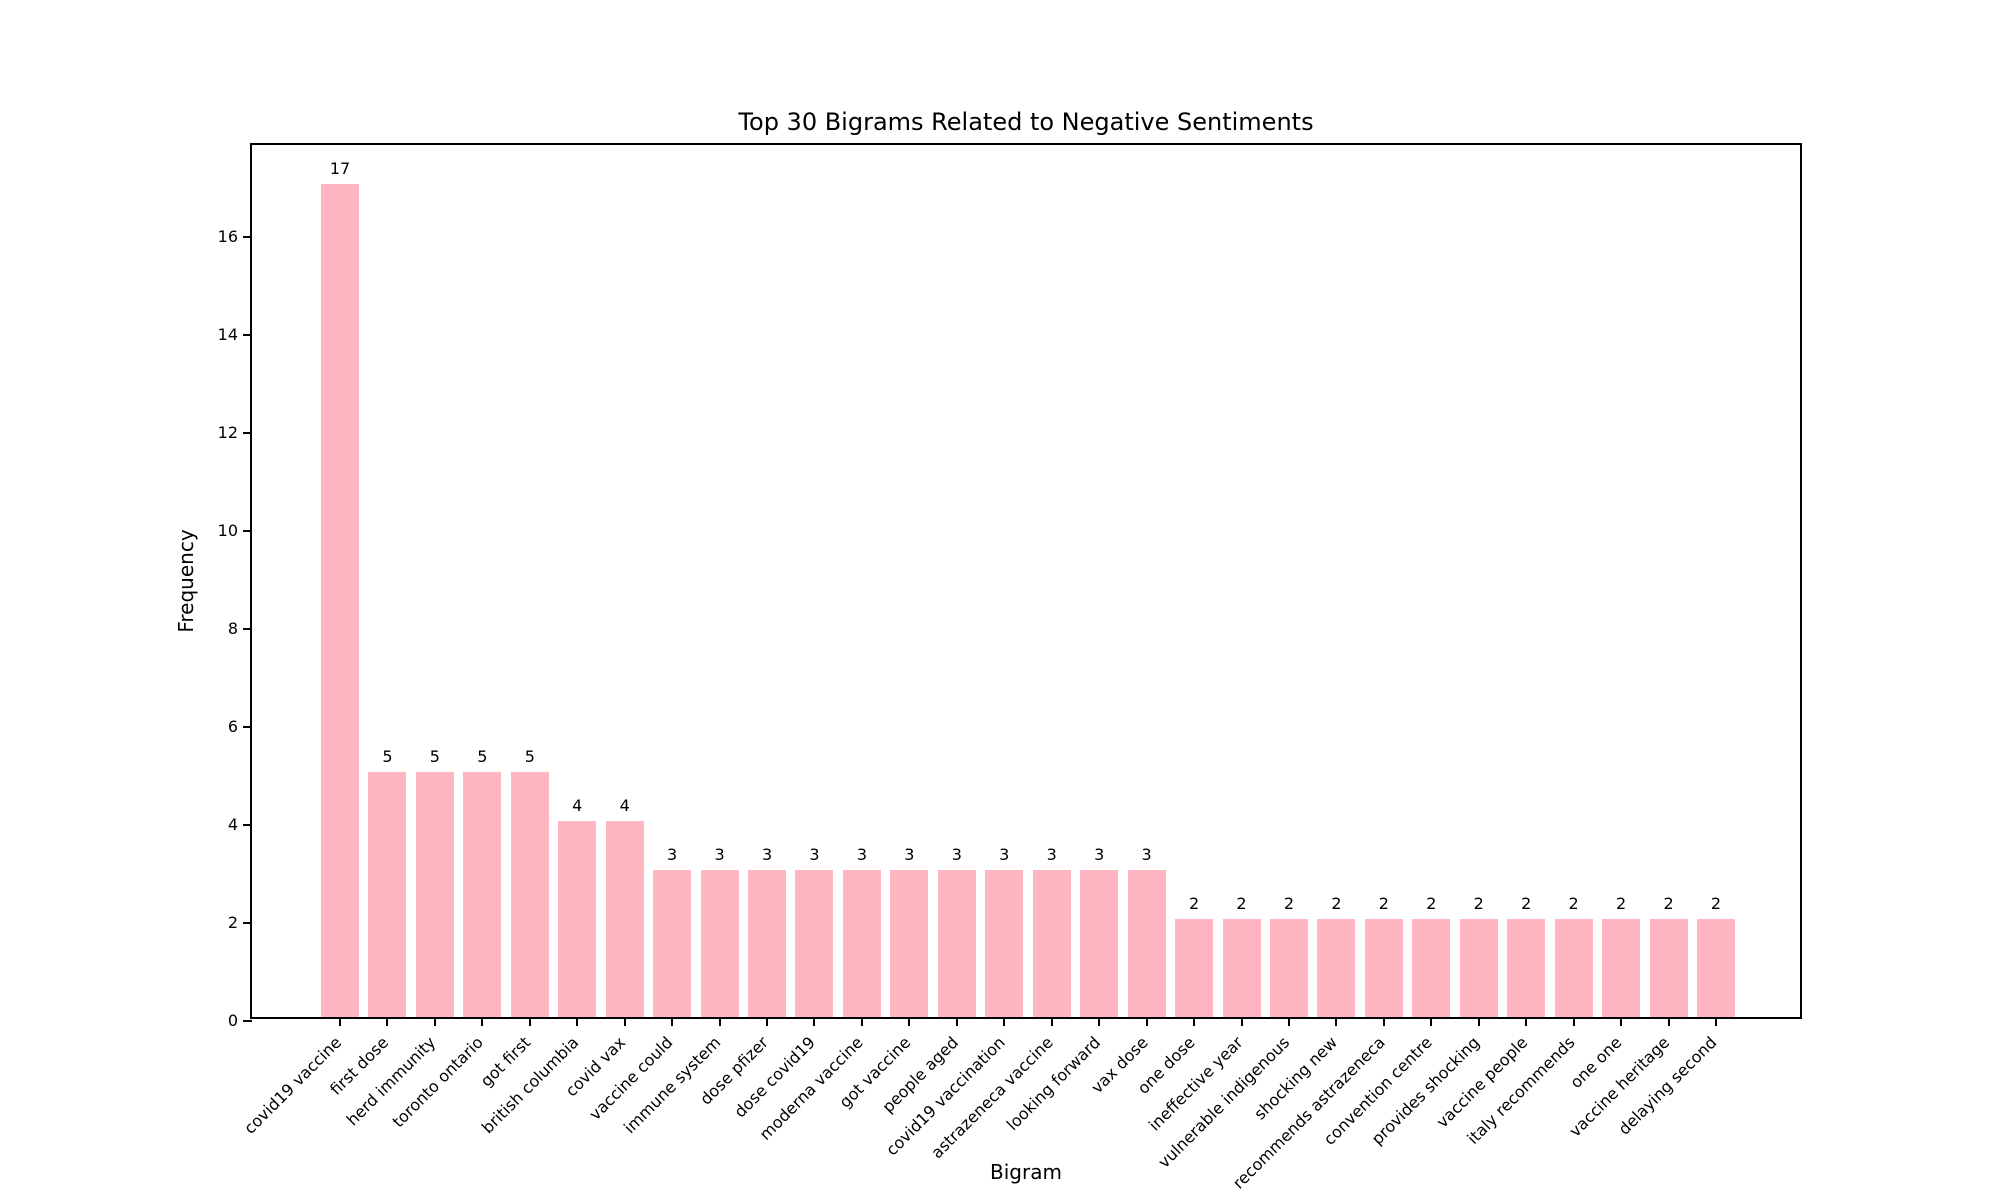  What do you see at coordinates (340, 600) in the screenshot?
I see `bar-covid19-vaccine` at bounding box center [340, 600].